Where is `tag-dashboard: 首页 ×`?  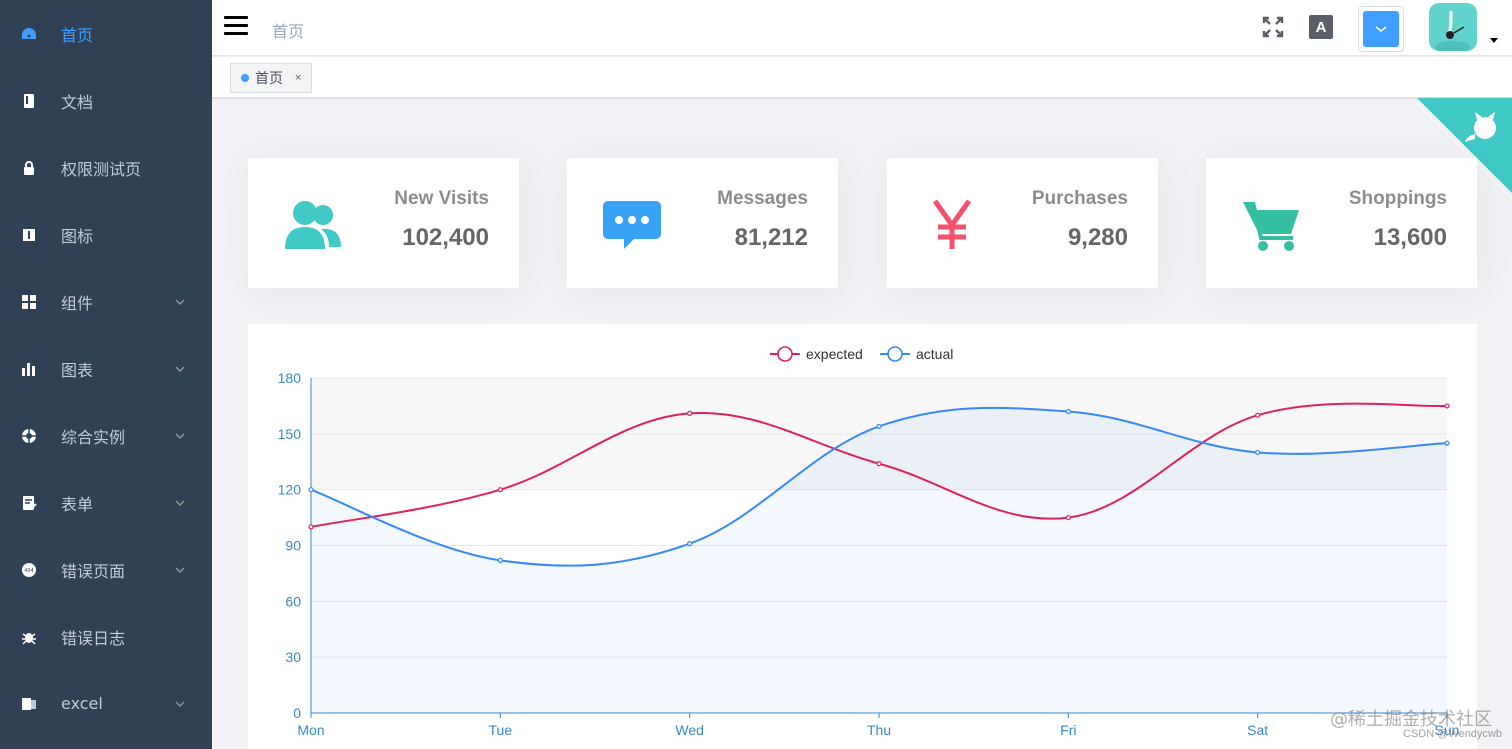
tag-dashboard: 首页 × is located at coordinates (271, 78).